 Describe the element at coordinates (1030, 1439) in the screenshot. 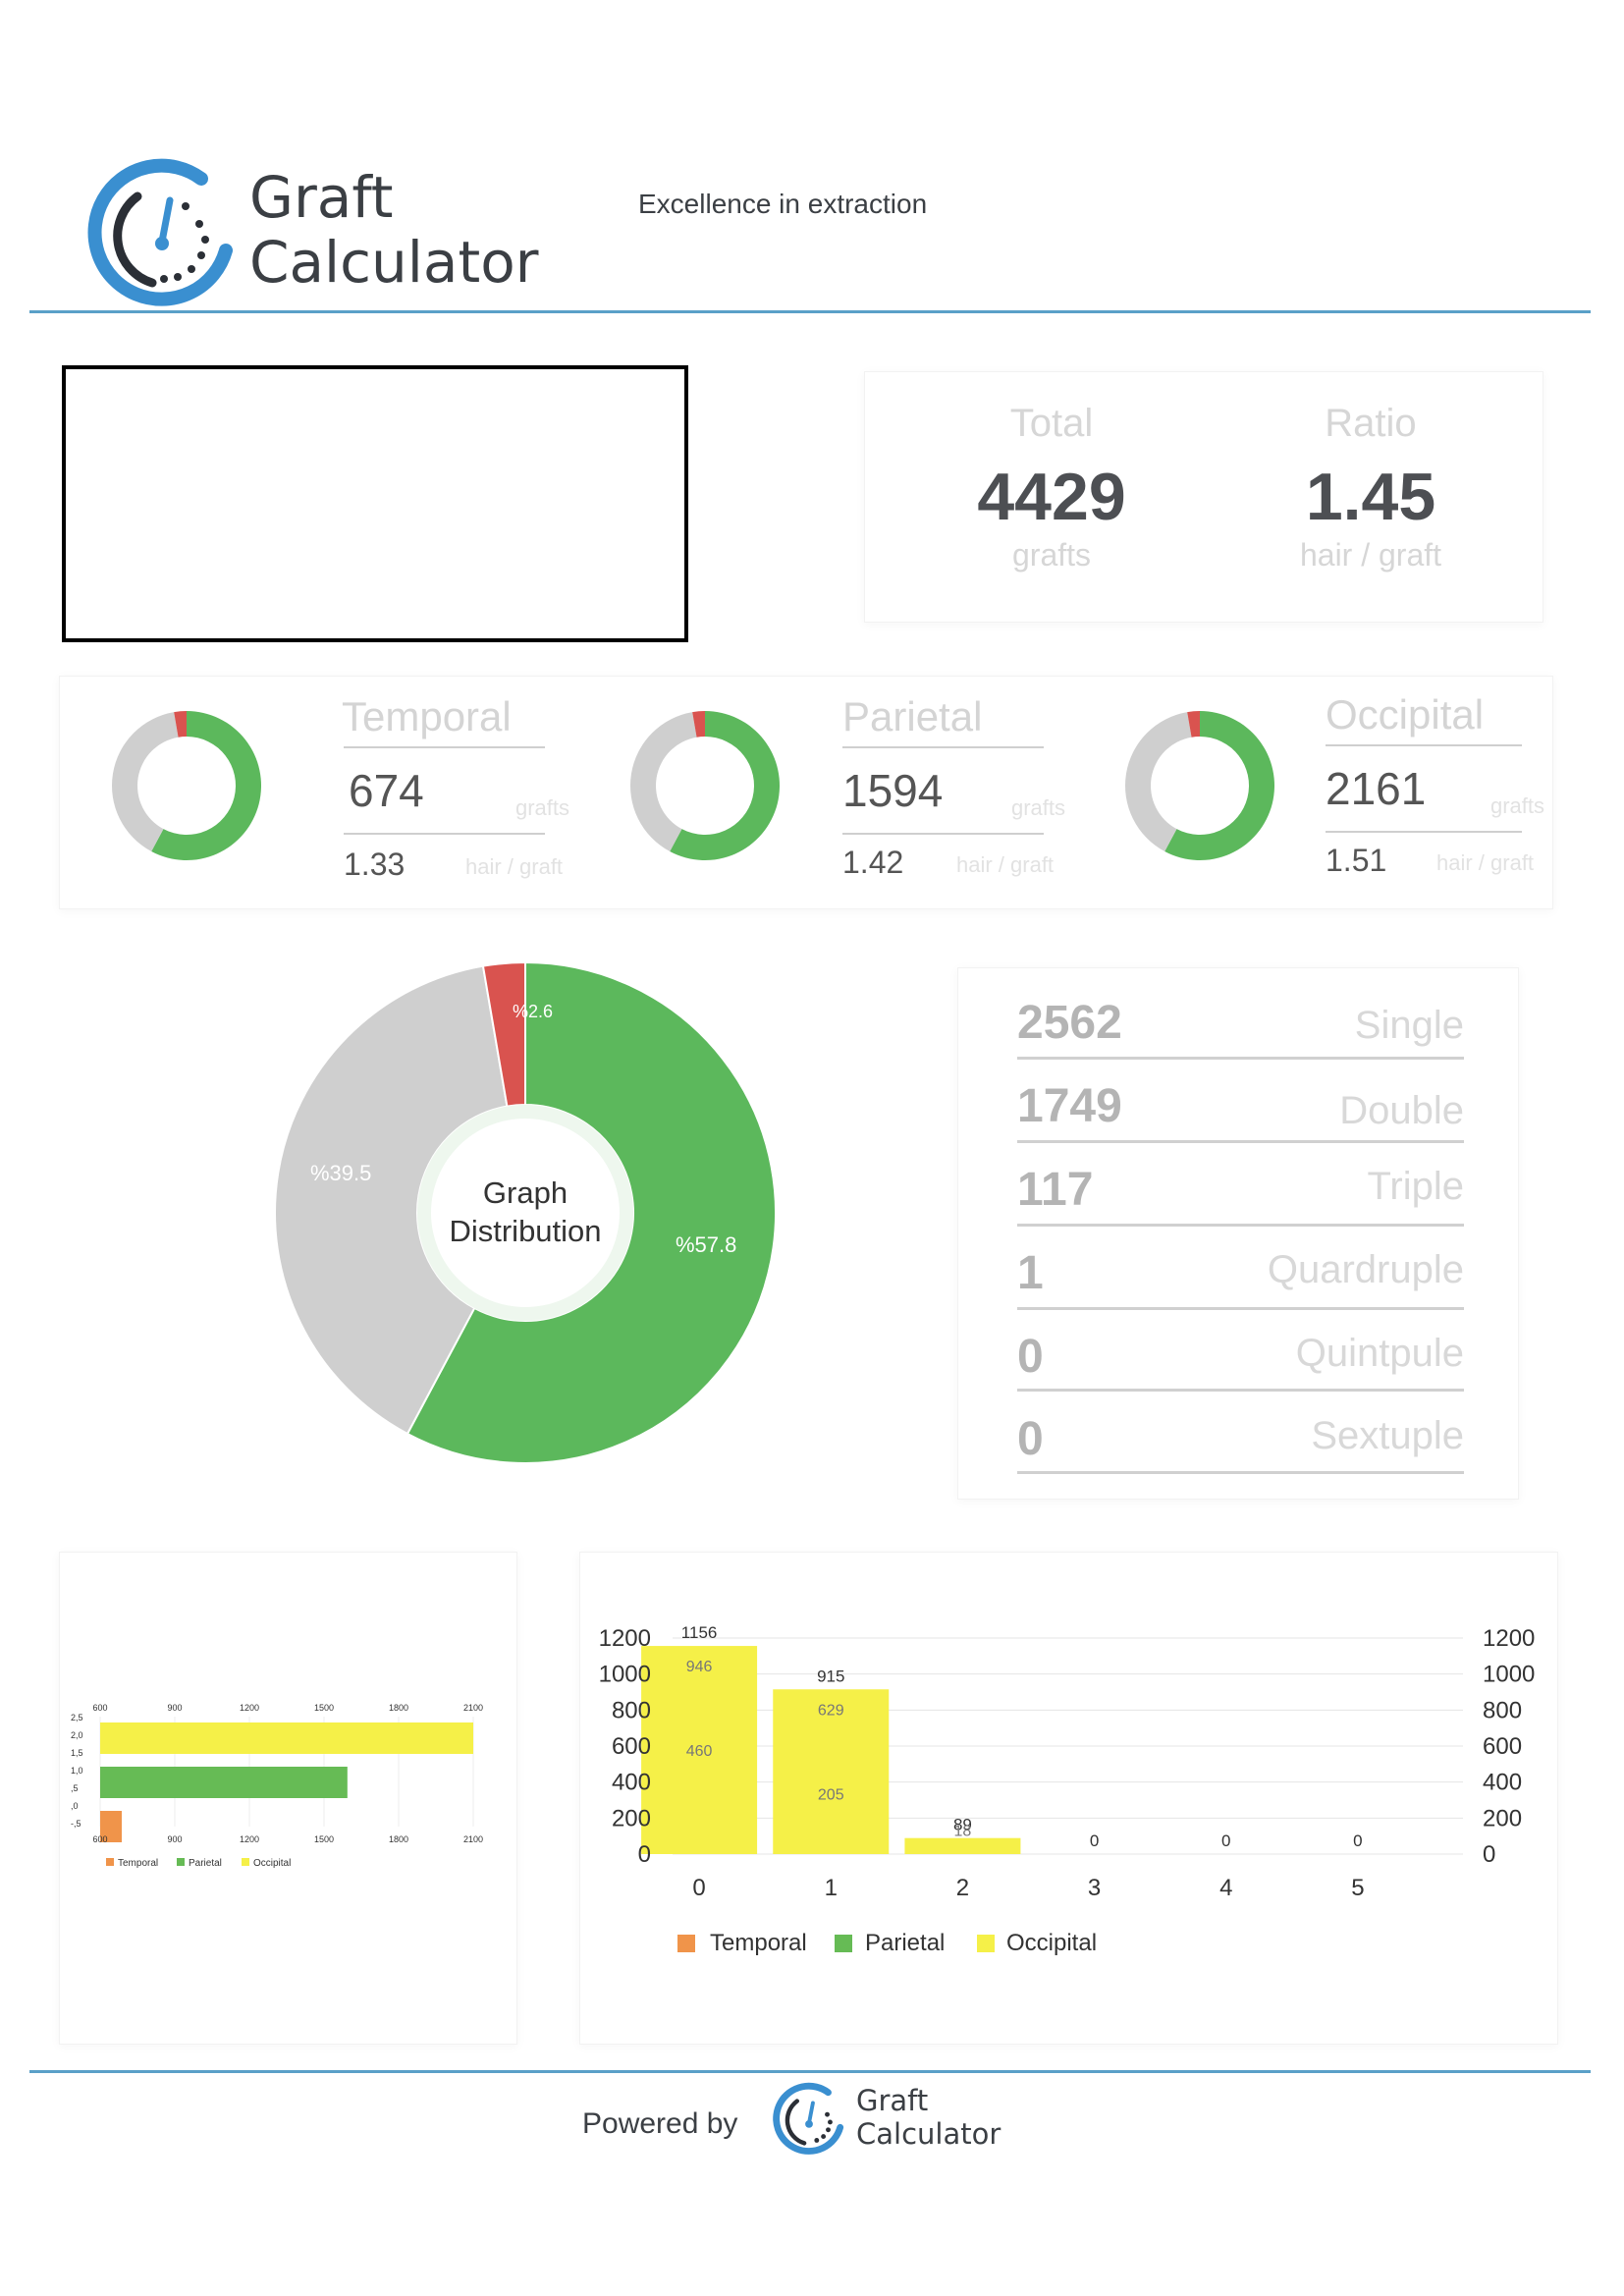

I see `graft-type-count: 0` at that location.